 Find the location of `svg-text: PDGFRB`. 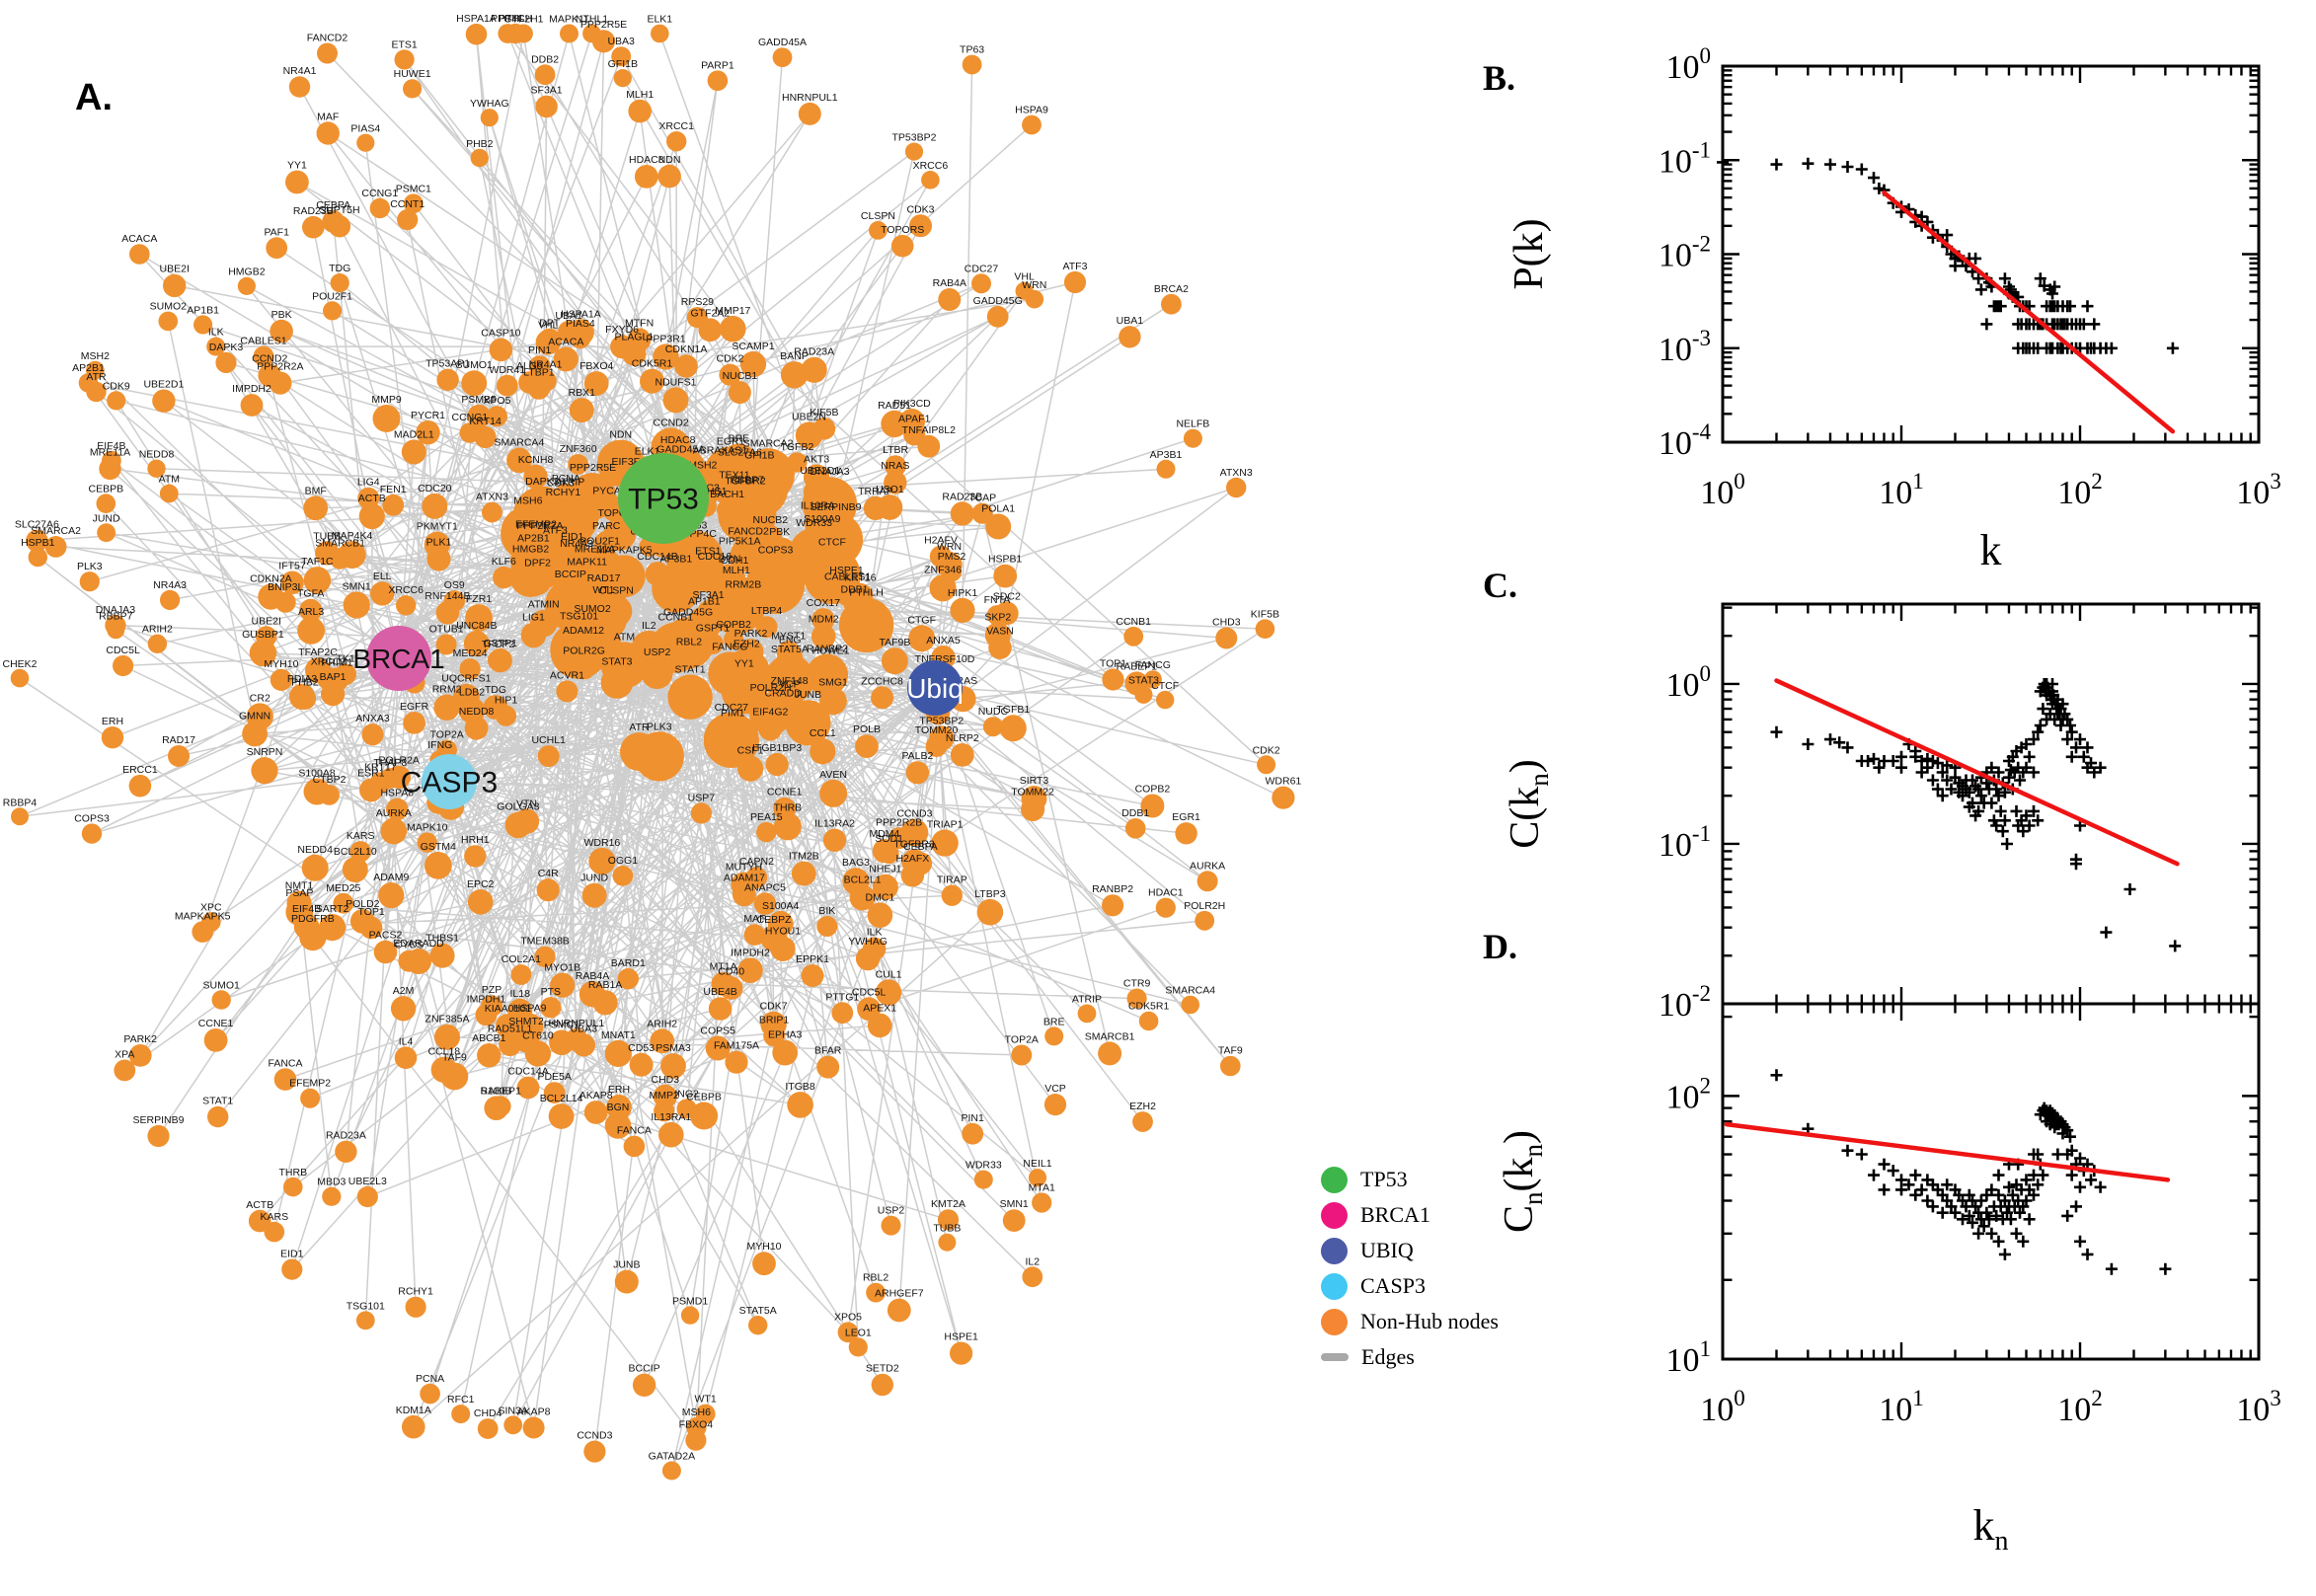

svg-text: PDGFRB is located at coordinates (313, 919).